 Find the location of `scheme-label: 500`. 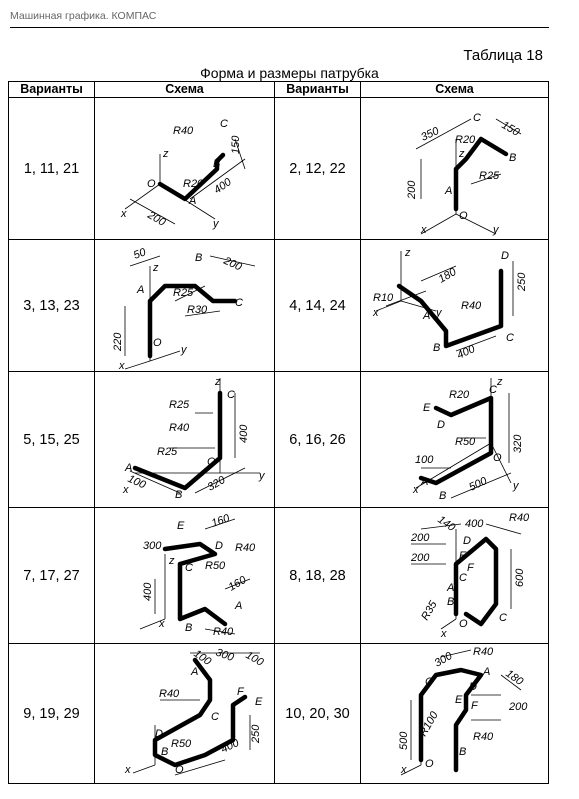

scheme-label: 500 is located at coordinates (404, 739).